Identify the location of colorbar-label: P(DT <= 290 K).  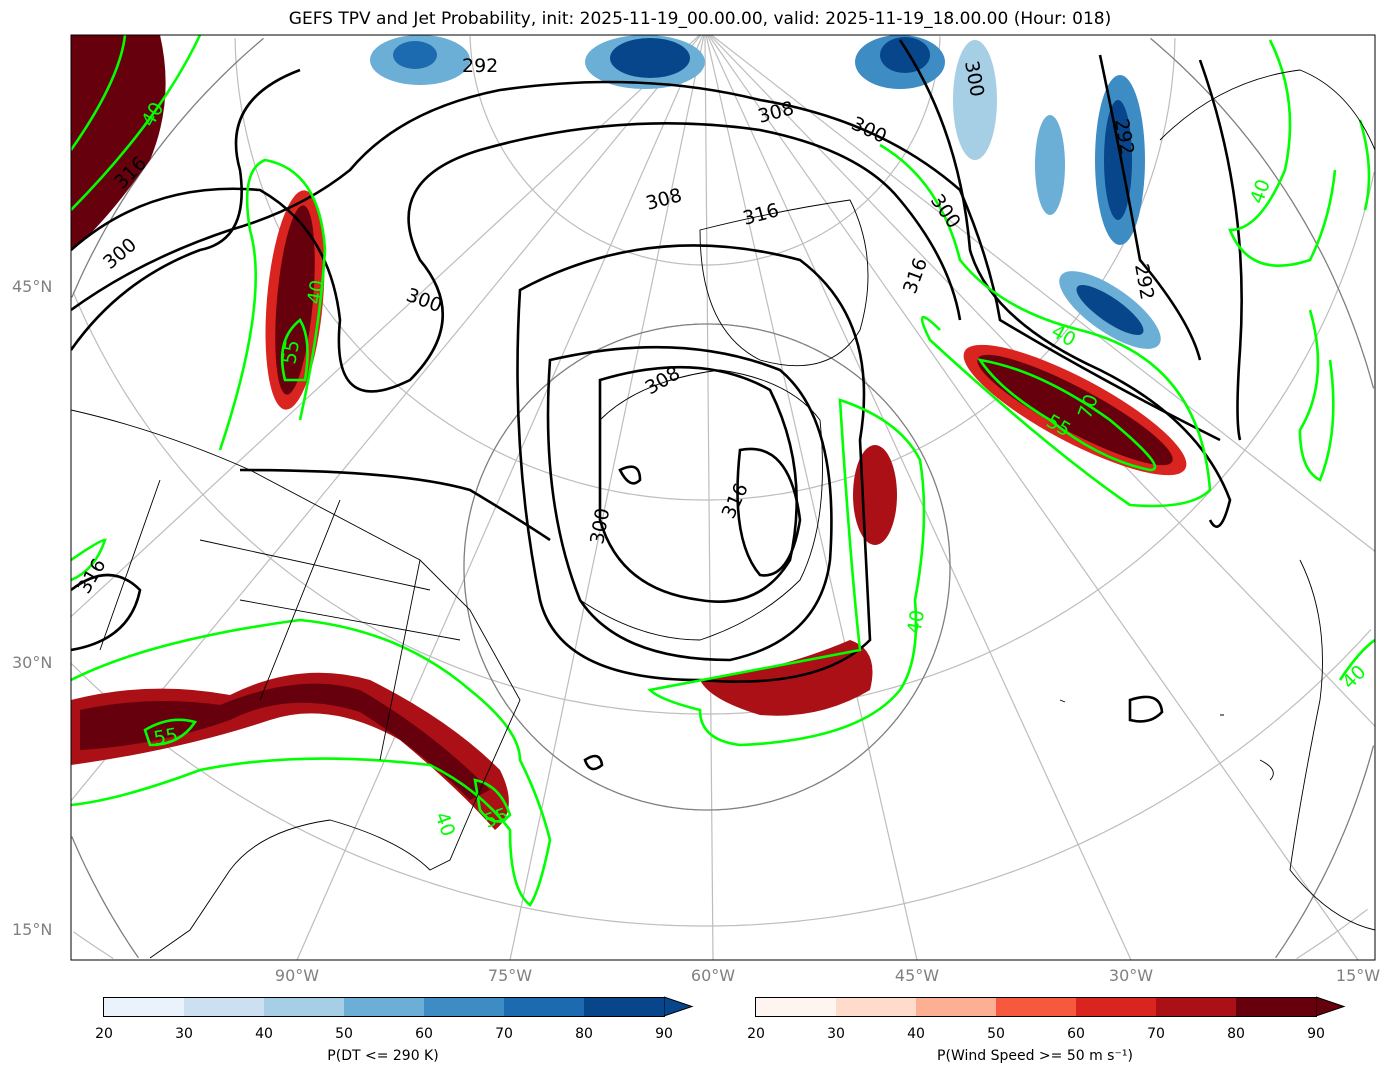
(383, 1056).